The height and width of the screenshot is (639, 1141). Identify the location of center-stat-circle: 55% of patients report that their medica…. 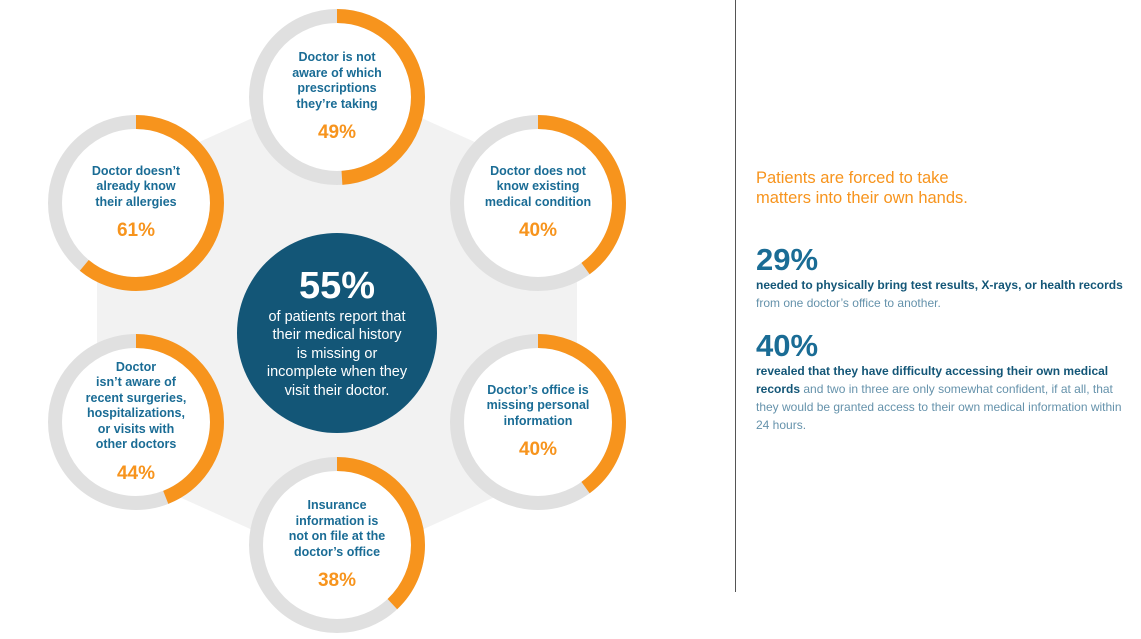
(337, 333).